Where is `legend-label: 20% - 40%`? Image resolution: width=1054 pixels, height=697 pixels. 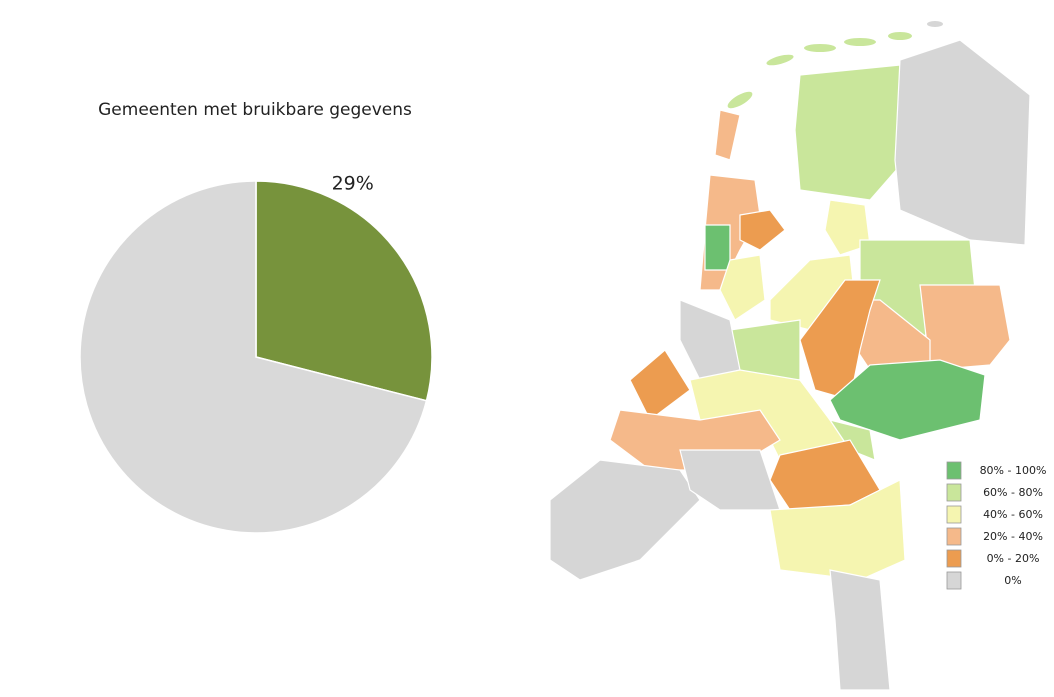 legend-label: 20% - 40% is located at coordinates (1013, 536).